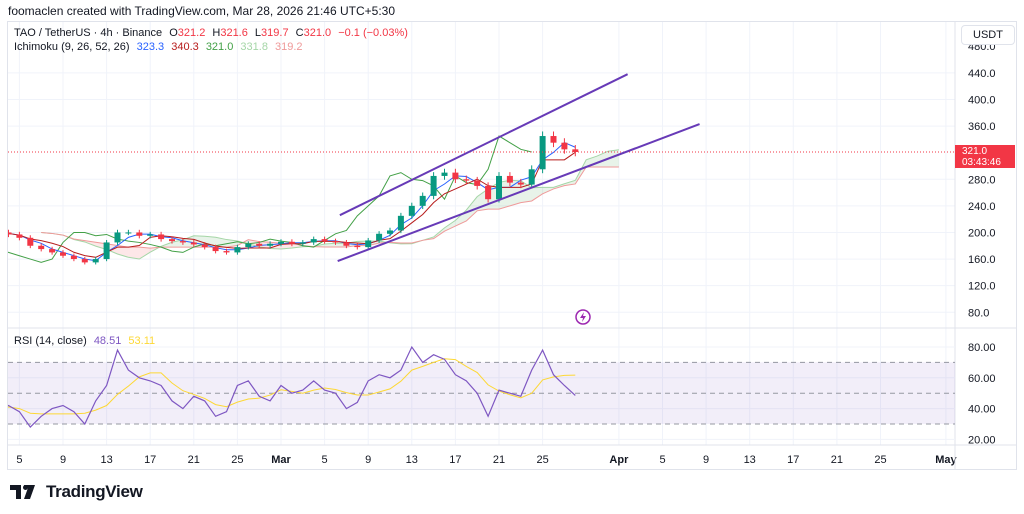 Image resolution: width=1024 pixels, height=514 pixels. I want to click on price-tick: 240.0, so click(982, 207).